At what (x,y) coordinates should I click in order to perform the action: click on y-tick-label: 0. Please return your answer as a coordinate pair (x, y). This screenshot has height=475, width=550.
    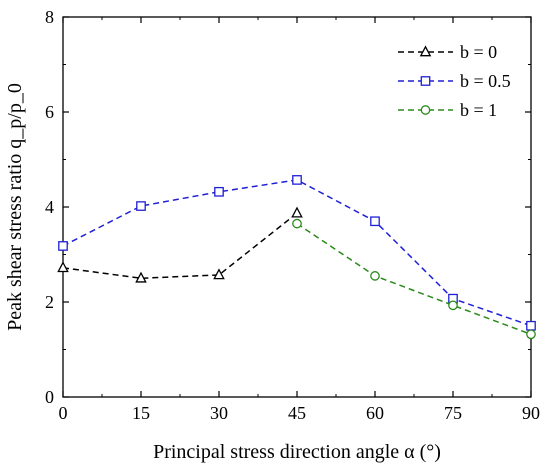
    Looking at the image, I should click on (49, 397).